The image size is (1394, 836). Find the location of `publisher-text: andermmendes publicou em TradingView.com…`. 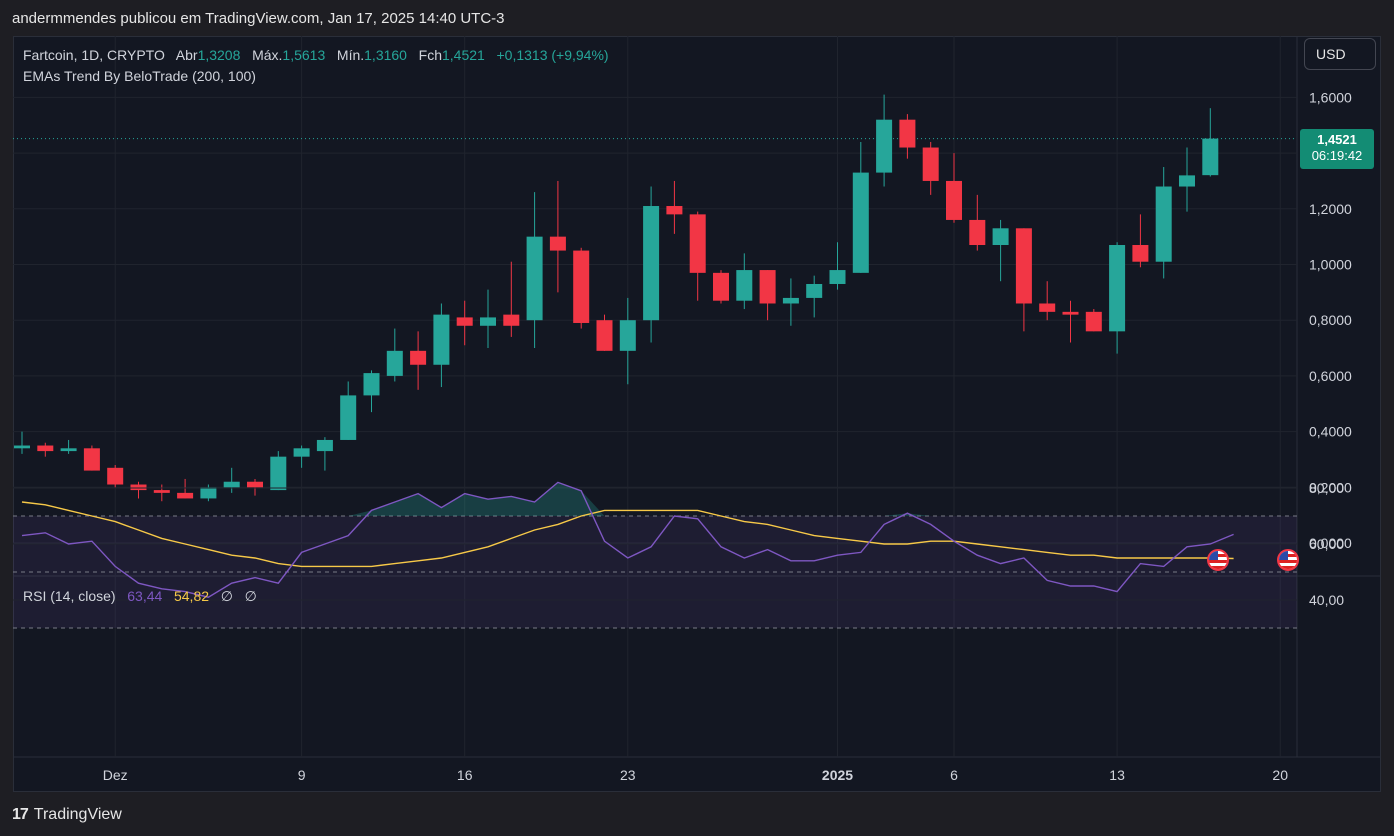

publisher-text: andermmendes publicou em TradingView.com… is located at coordinates (258, 18).